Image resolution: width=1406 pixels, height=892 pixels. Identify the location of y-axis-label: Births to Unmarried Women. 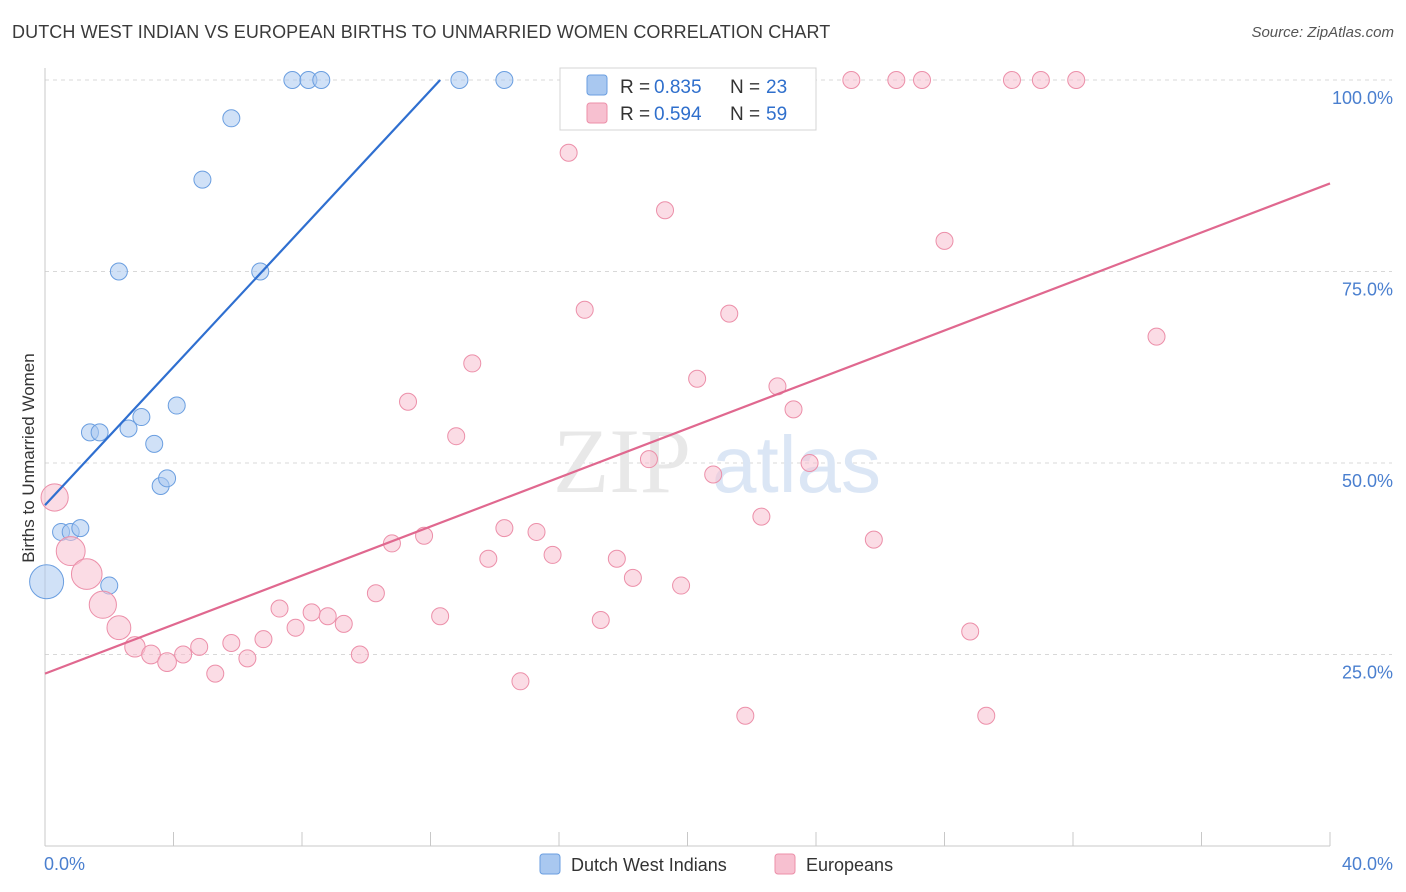
(28, 457).